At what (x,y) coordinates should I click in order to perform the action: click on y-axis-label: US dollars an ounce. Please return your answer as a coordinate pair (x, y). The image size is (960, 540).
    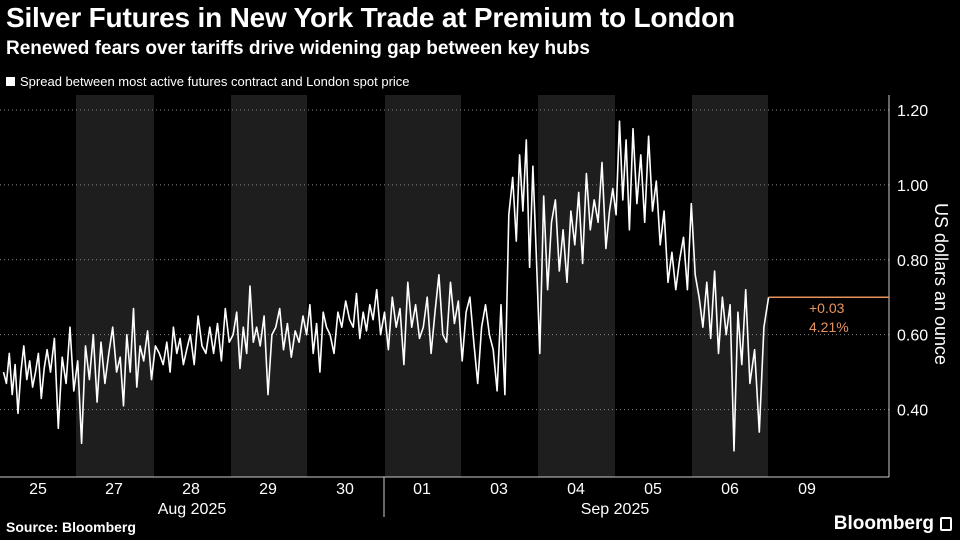
    Looking at the image, I should click on (941, 284).